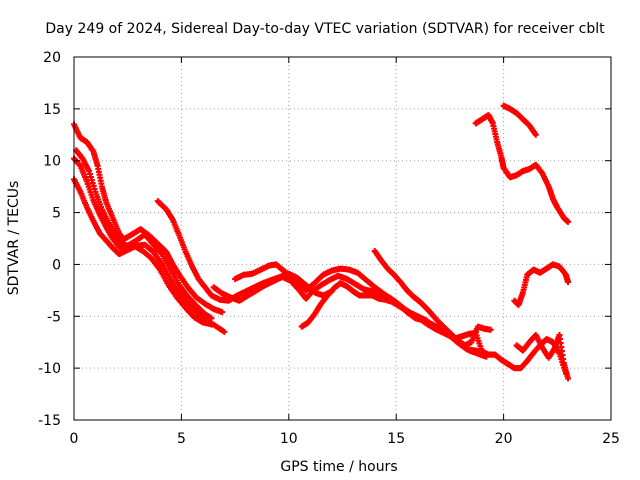  Describe the element at coordinates (396, 439) in the screenshot. I see `x-tick-label: 15` at that location.